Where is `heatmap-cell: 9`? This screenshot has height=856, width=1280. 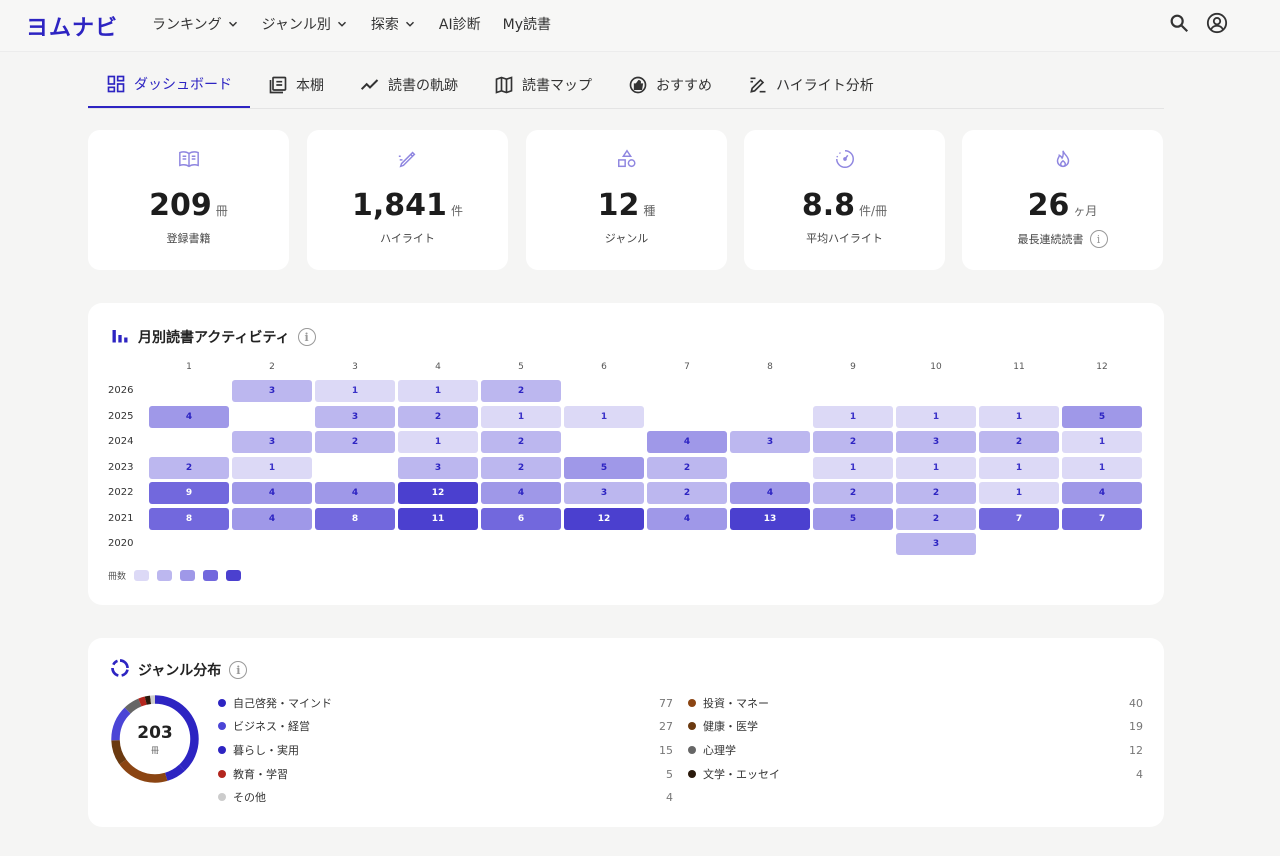 heatmap-cell: 9 is located at coordinates (189, 493).